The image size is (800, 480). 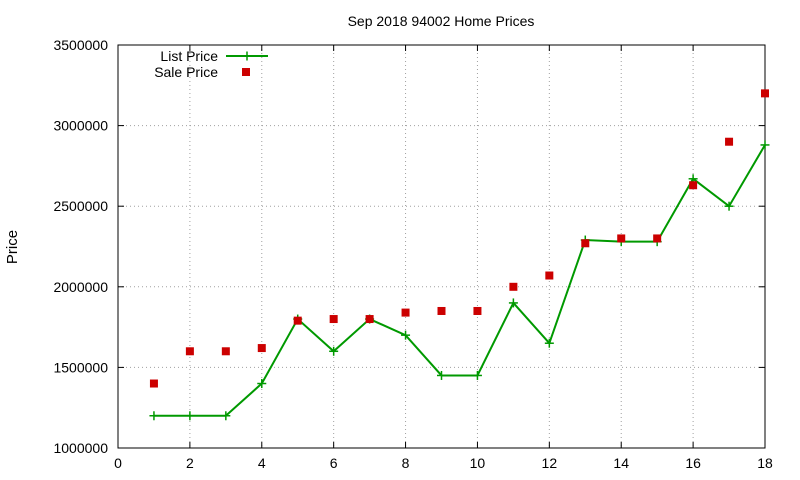 What do you see at coordinates (186, 72) in the screenshot?
I see `legend-label-sale-price: Sale Price` at bounding box center [186, 72].